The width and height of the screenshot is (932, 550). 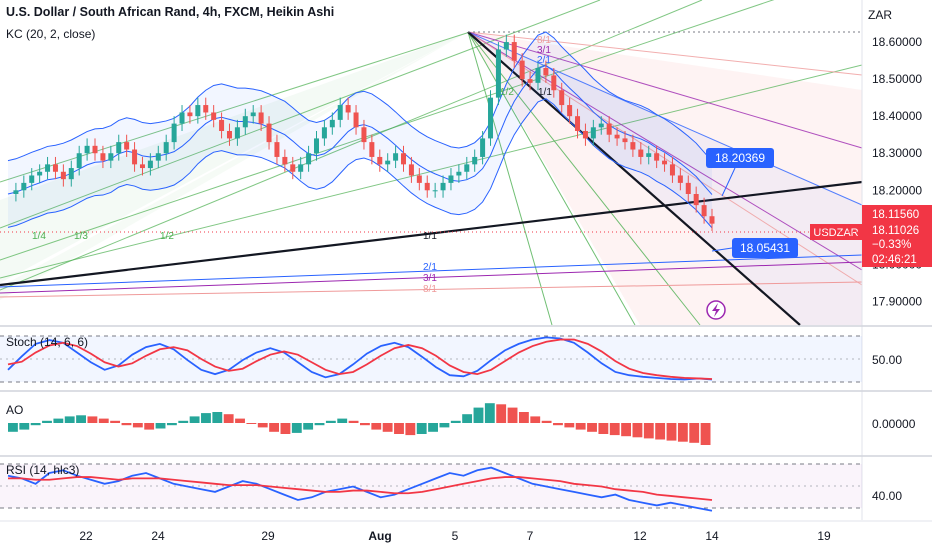 What do you see at coordinates (379, 536) in the screenshot?
I see `time-tick: Aug` at bounding box center [379, 536].